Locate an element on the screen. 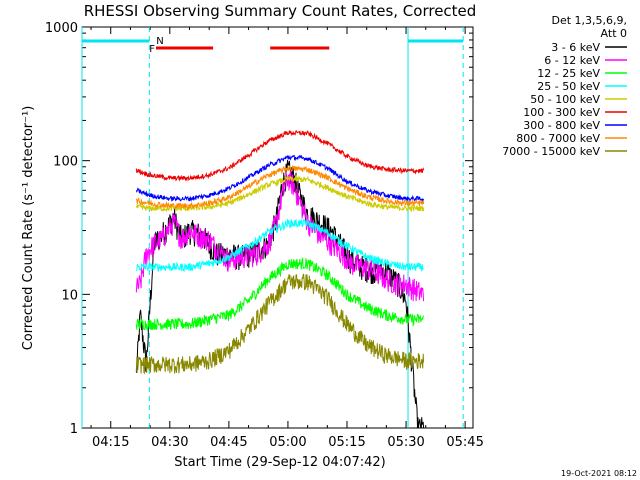  flag-label-n: N is located at coordinates (159, 41).